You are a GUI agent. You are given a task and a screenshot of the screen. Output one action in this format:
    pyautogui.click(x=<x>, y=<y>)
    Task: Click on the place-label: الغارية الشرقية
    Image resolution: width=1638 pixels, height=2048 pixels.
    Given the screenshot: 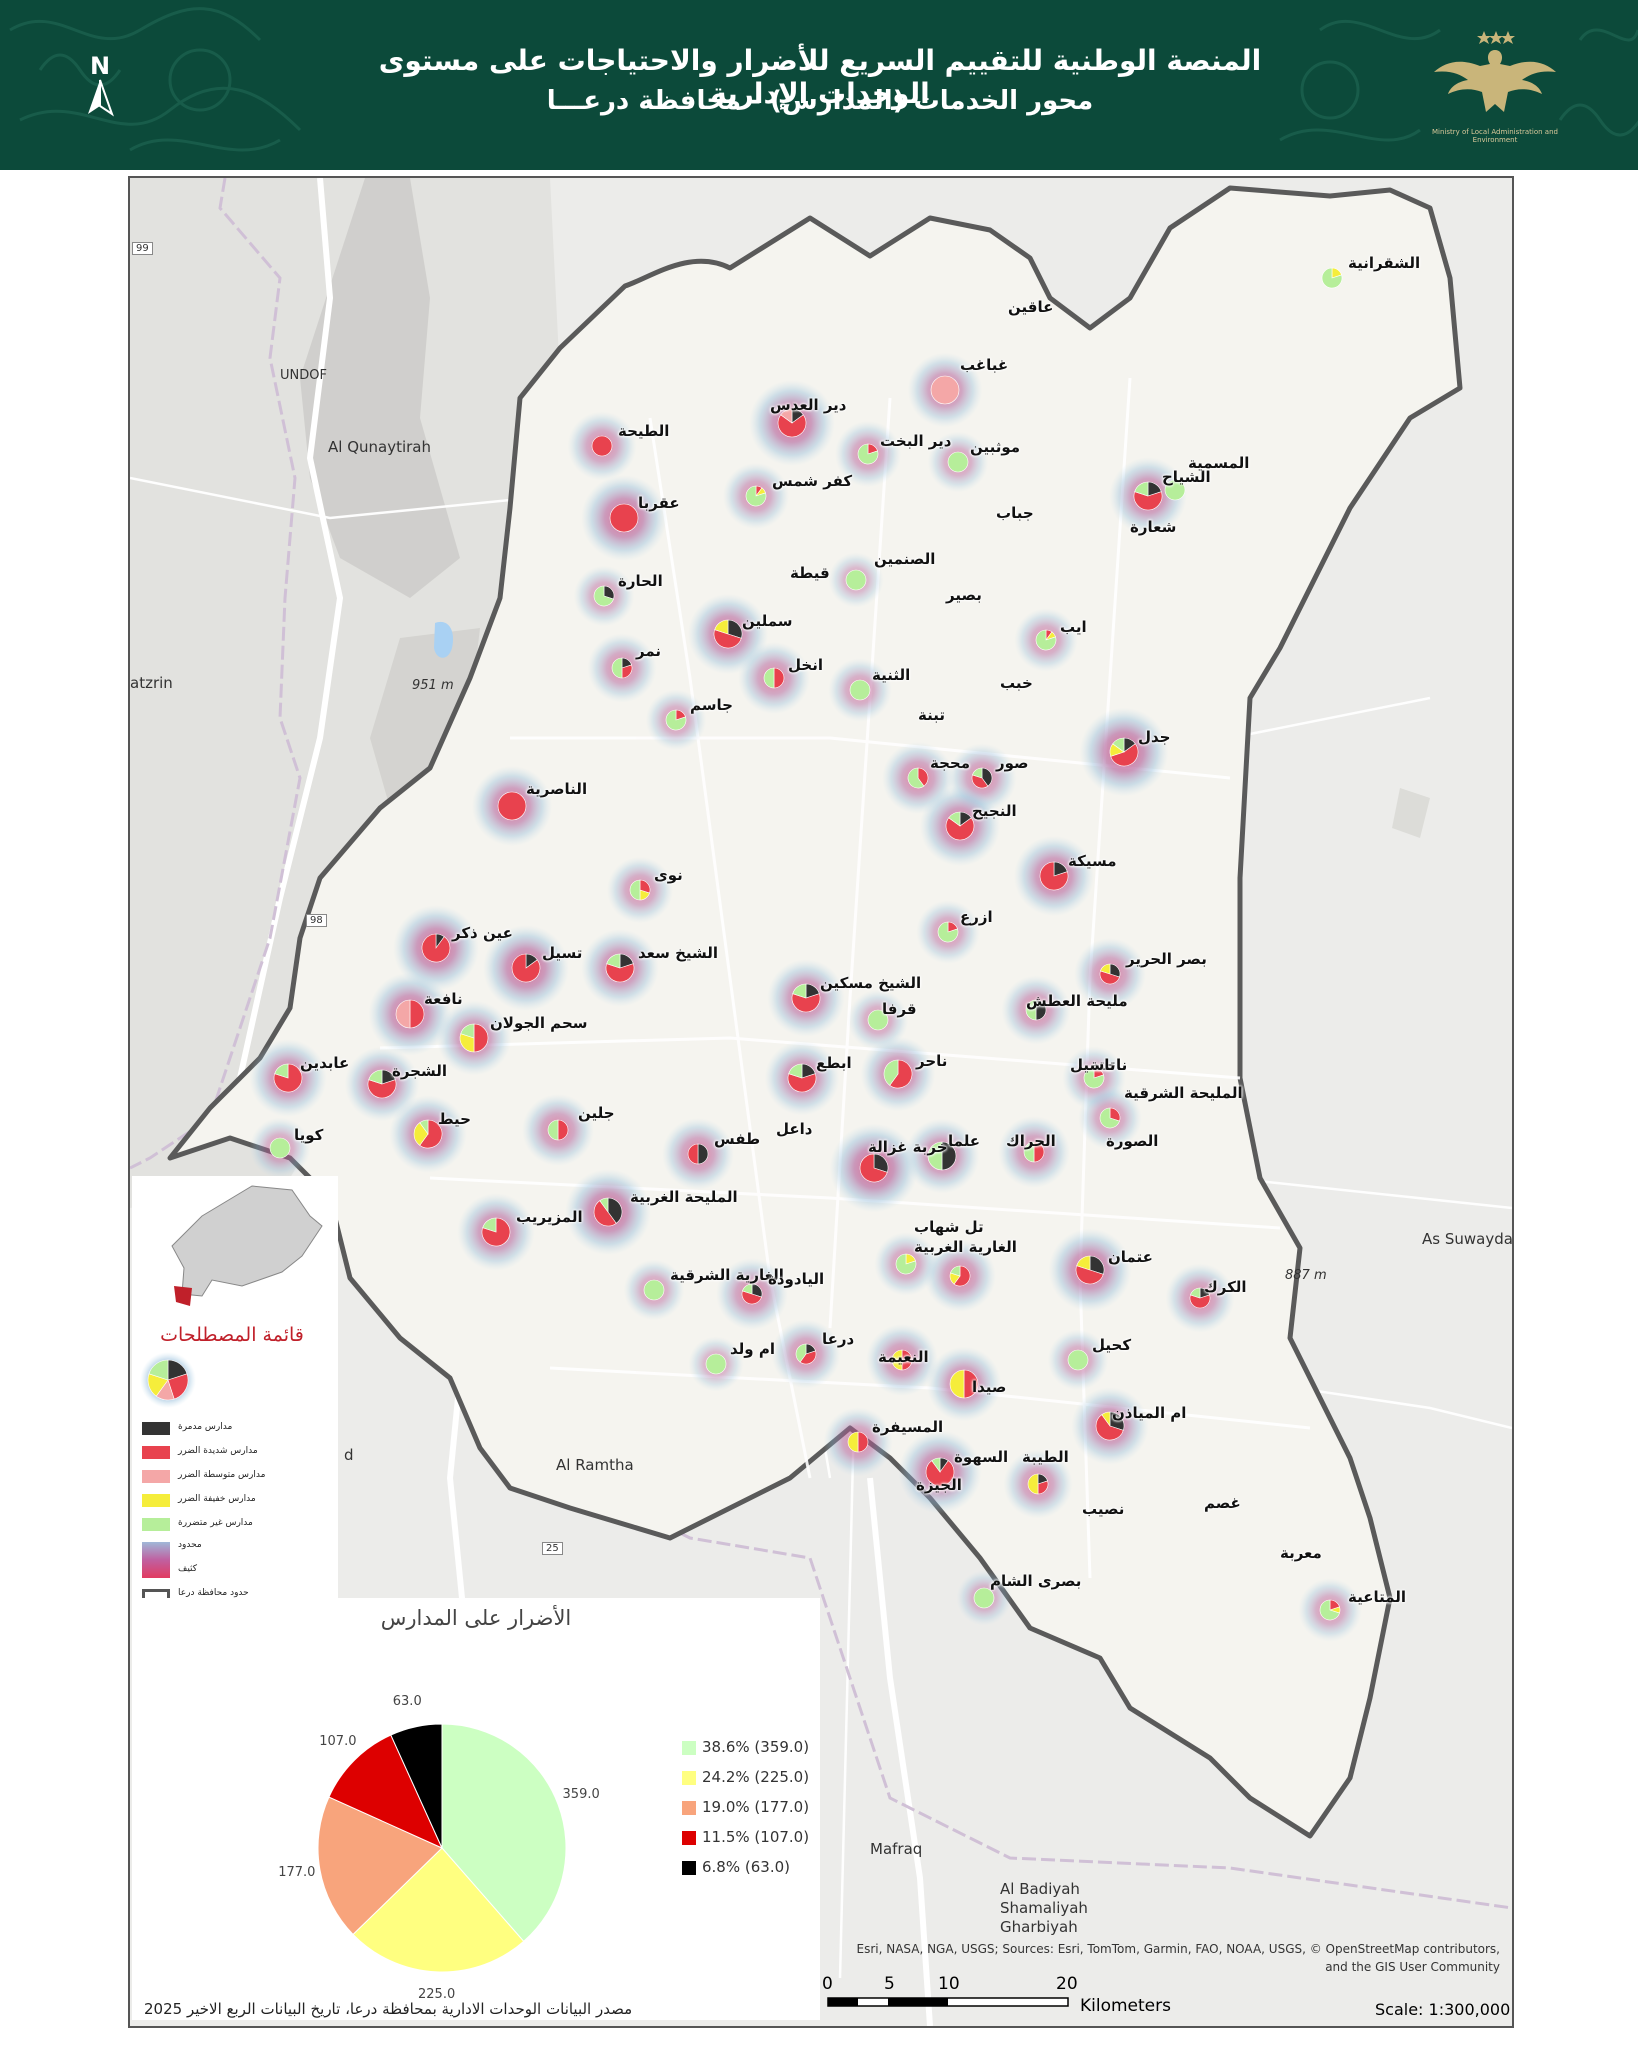 What is the action you would take?
    pyautogui.click(x=727, y=1275)
    